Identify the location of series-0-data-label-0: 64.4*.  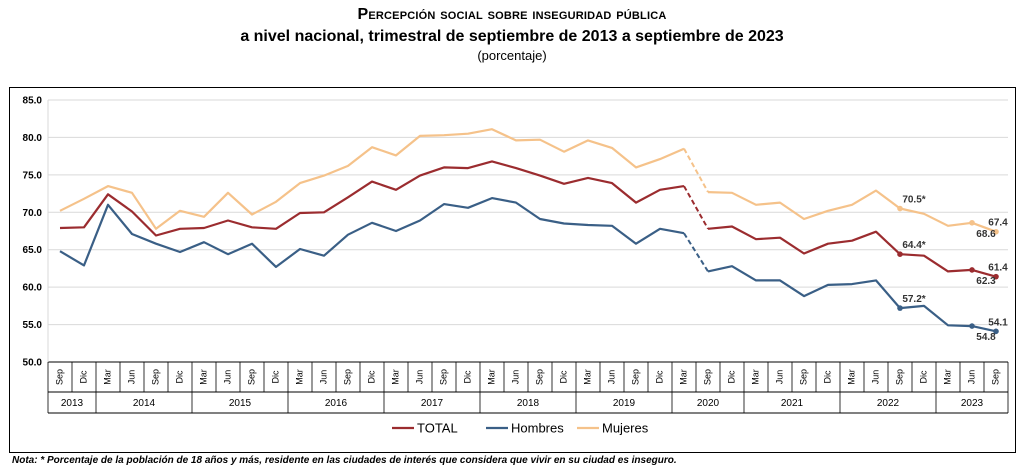
(913, 245).